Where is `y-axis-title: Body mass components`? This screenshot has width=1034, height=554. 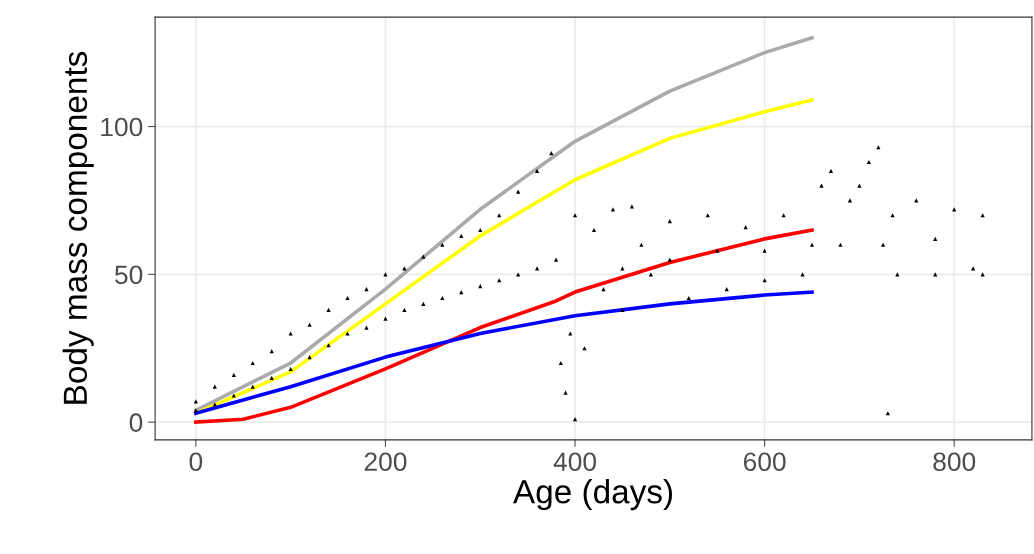 y-axis-title: Body mass components is located at coordinates (78, 227).